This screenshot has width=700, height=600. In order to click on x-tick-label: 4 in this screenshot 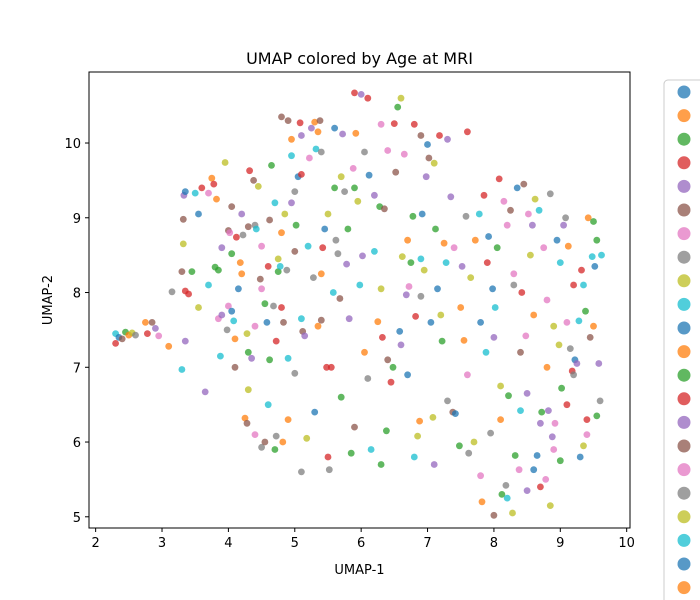, I will do `click(228, 543)`.